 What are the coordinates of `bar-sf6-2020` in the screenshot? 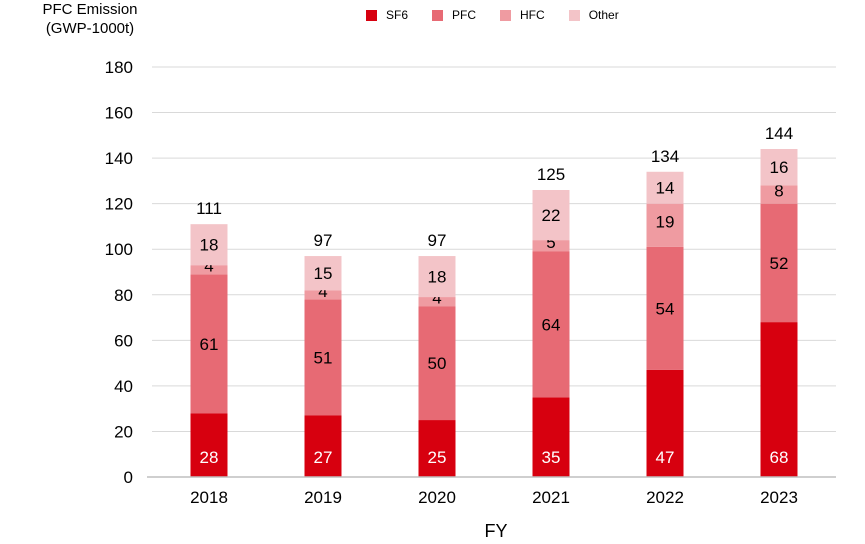 It's located at (437, 448).